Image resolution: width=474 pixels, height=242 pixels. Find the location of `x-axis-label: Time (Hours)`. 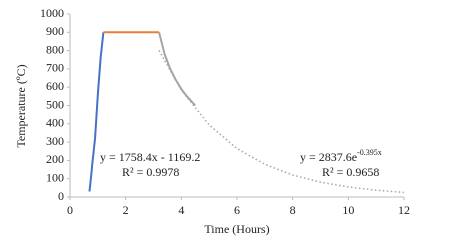

x-axis-label: Time (Hours) is located at coordinates (236, 229).